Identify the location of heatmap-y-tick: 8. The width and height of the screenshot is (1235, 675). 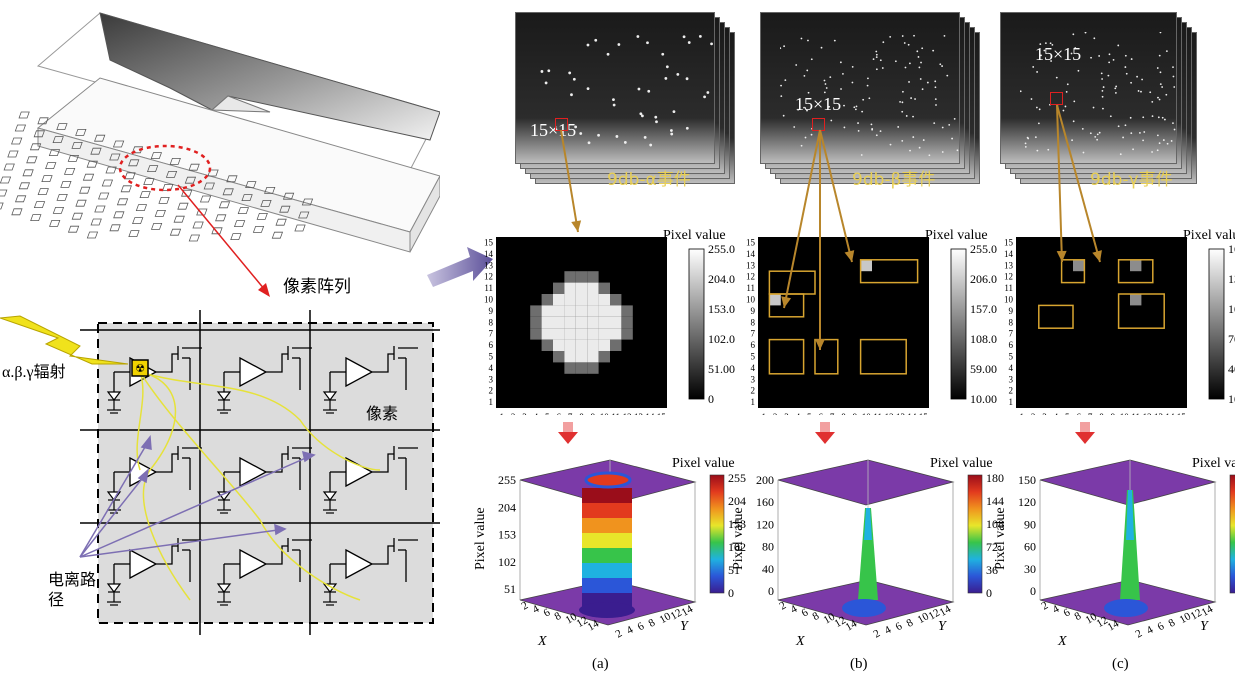
(753, 322).